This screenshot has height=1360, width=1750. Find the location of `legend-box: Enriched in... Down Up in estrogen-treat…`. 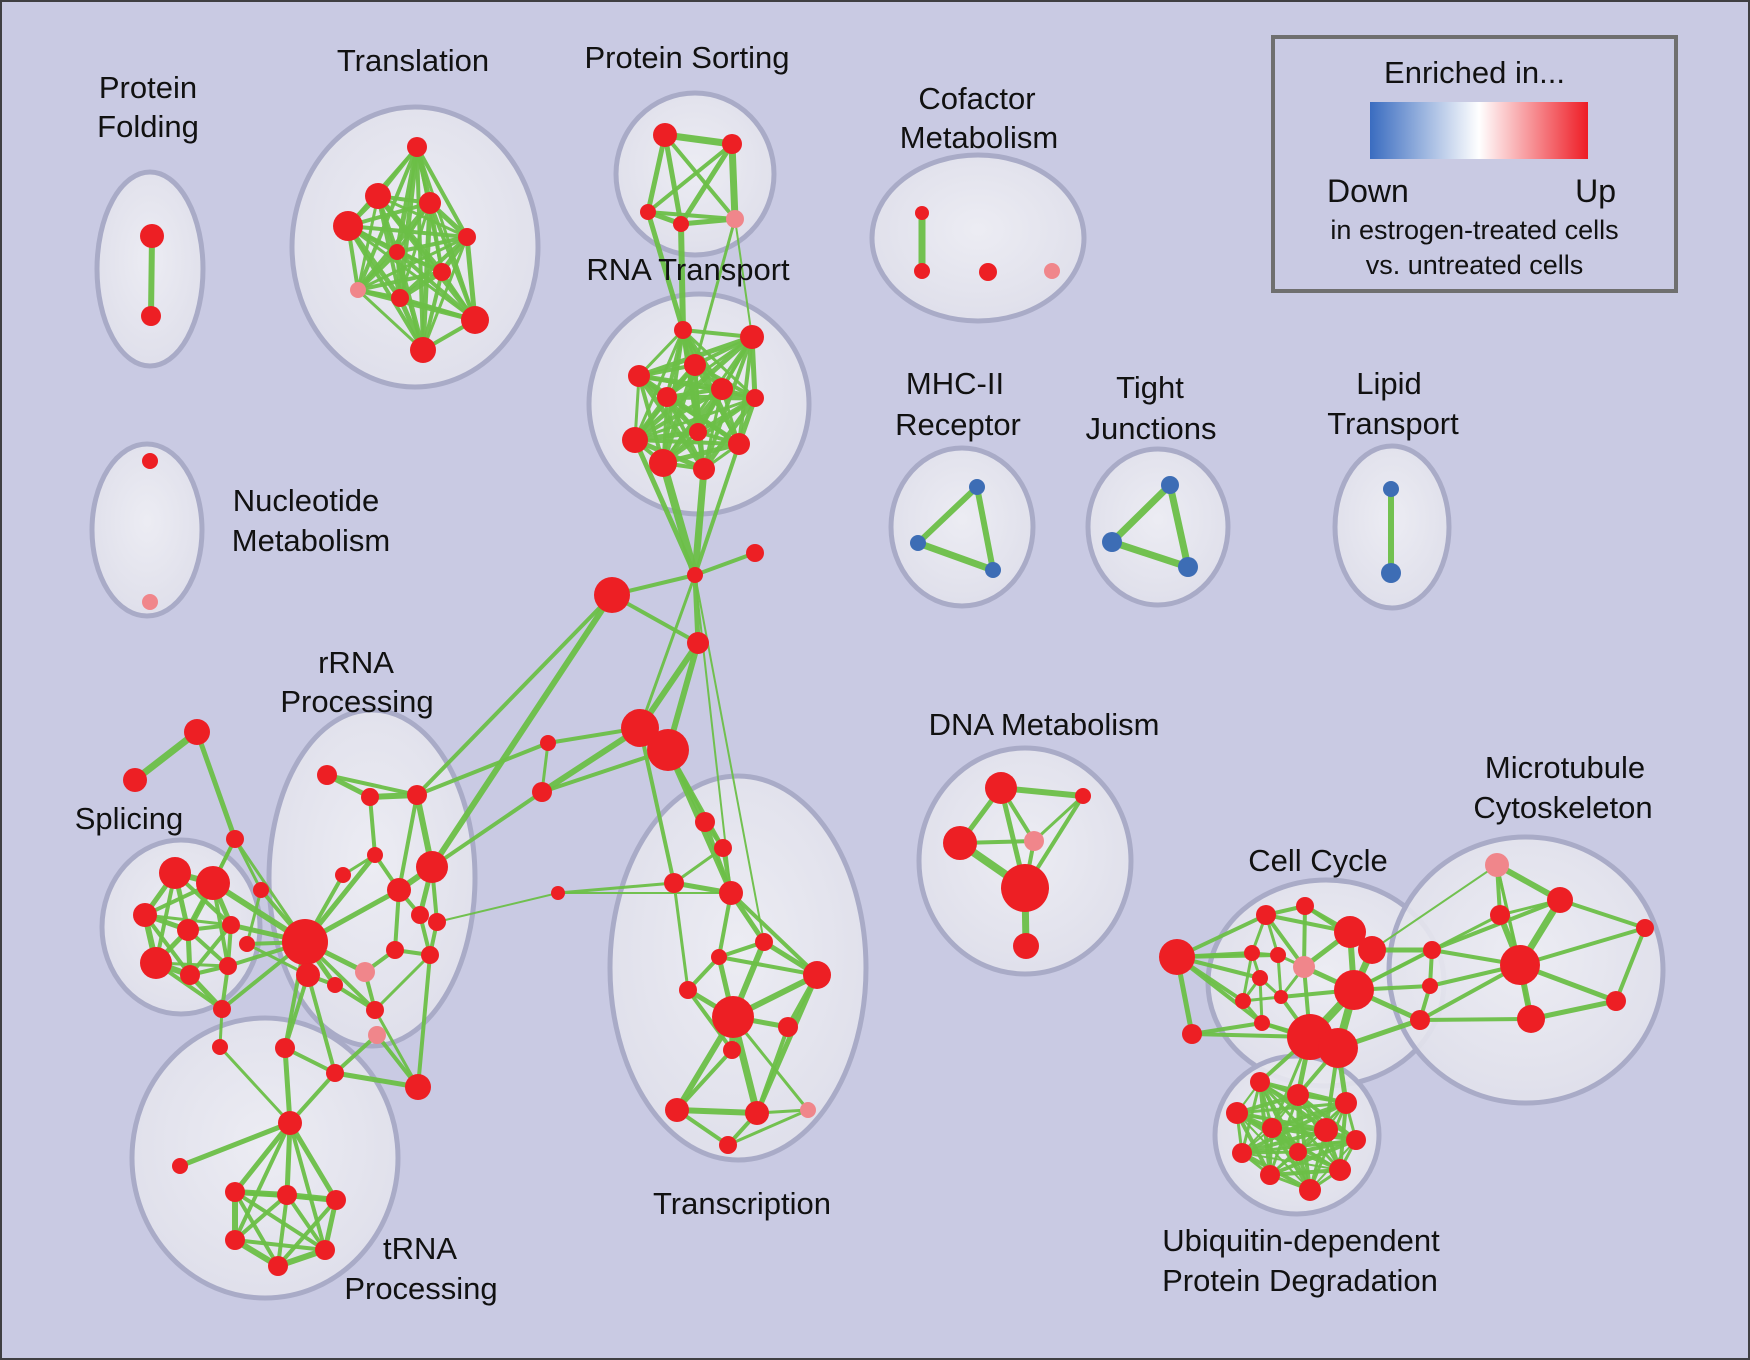

legend-box: Enriched in... Down Up in estrogen-treat… is located at coordinates (1474, 164).